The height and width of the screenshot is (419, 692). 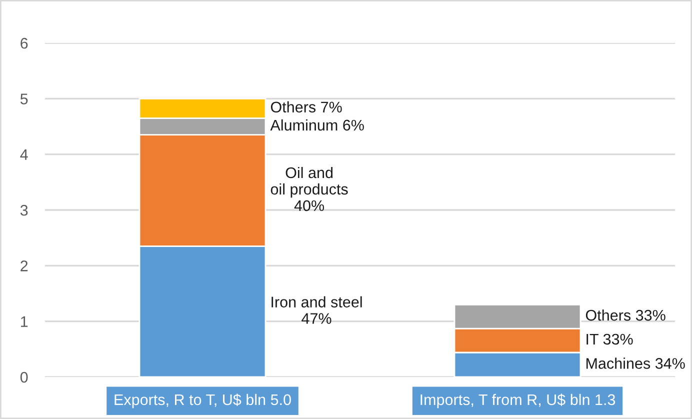 I want to click on annotation: IT 33%, so click(x=609, y=339).